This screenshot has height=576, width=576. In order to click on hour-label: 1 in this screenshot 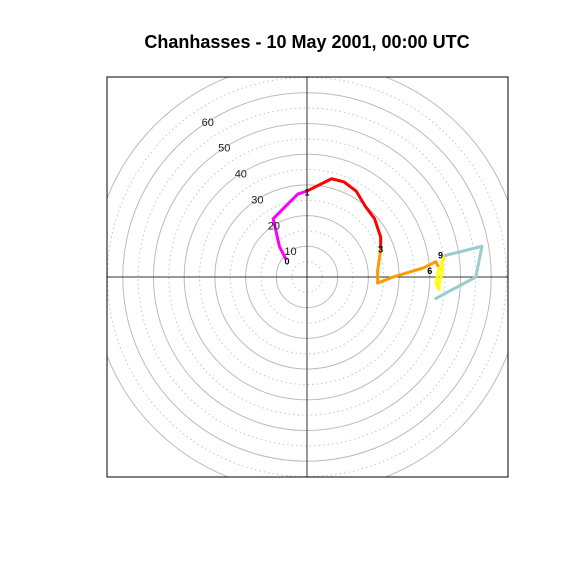, I will do `click(306, 193)`.